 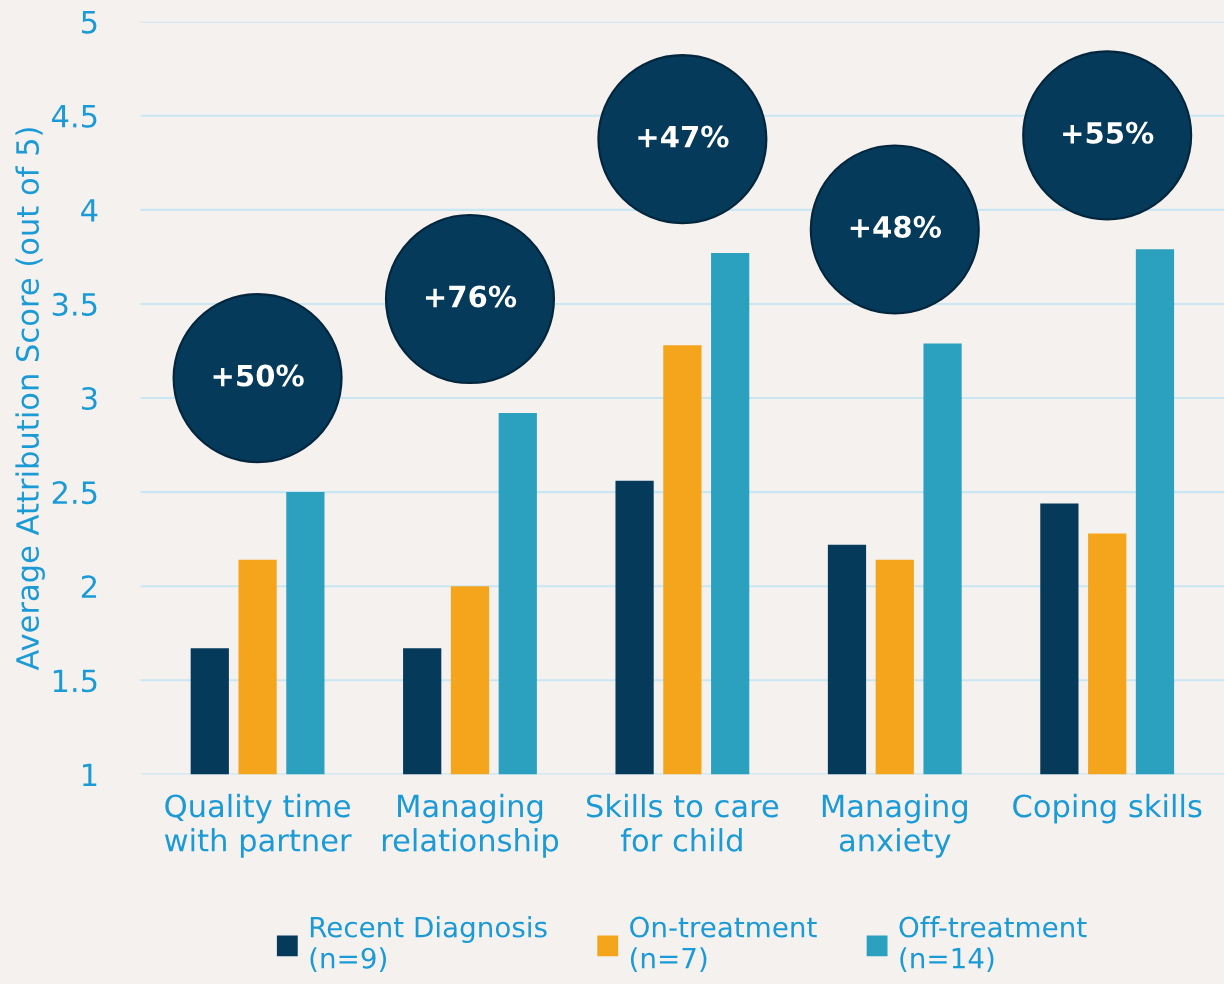 I want to click on y-tick-label: 1.5, so click(x=75, y=681).